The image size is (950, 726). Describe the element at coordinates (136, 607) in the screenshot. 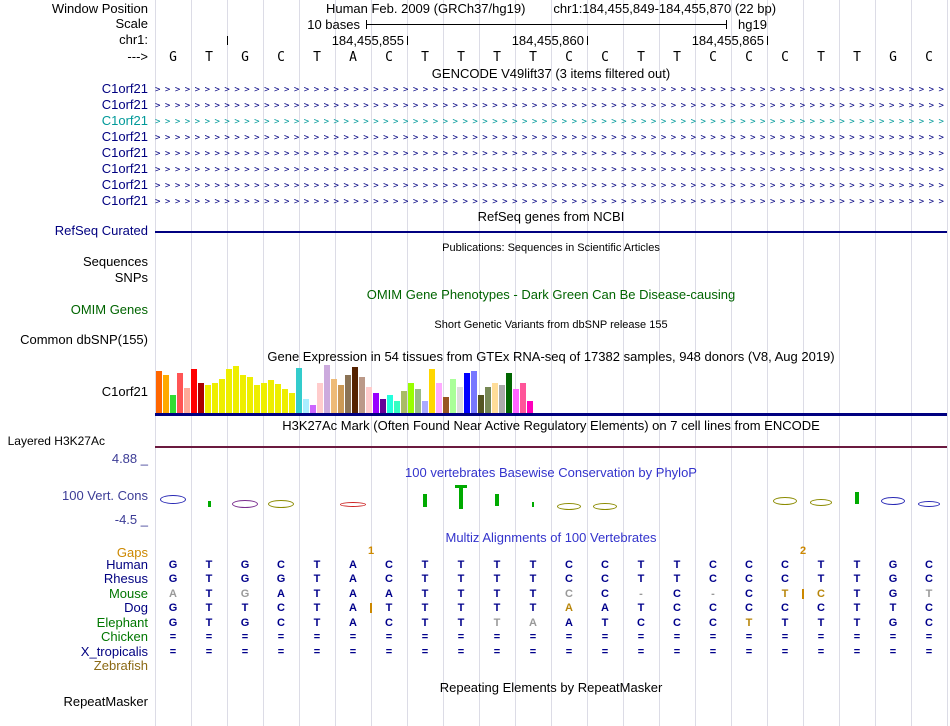

I see `multiz-species-label: Dog` at that location.